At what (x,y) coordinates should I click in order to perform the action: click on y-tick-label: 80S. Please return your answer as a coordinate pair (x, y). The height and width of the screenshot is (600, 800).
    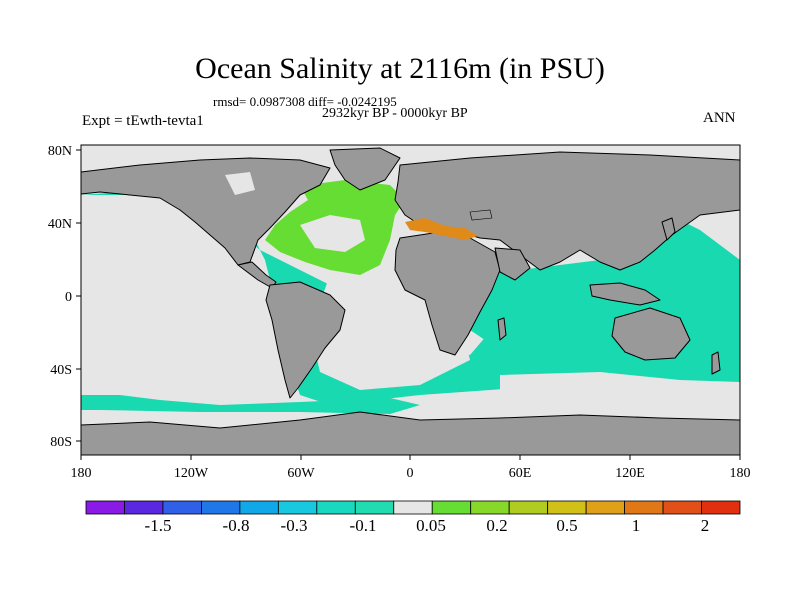
    Looking at the image, I should click on (61, 442).